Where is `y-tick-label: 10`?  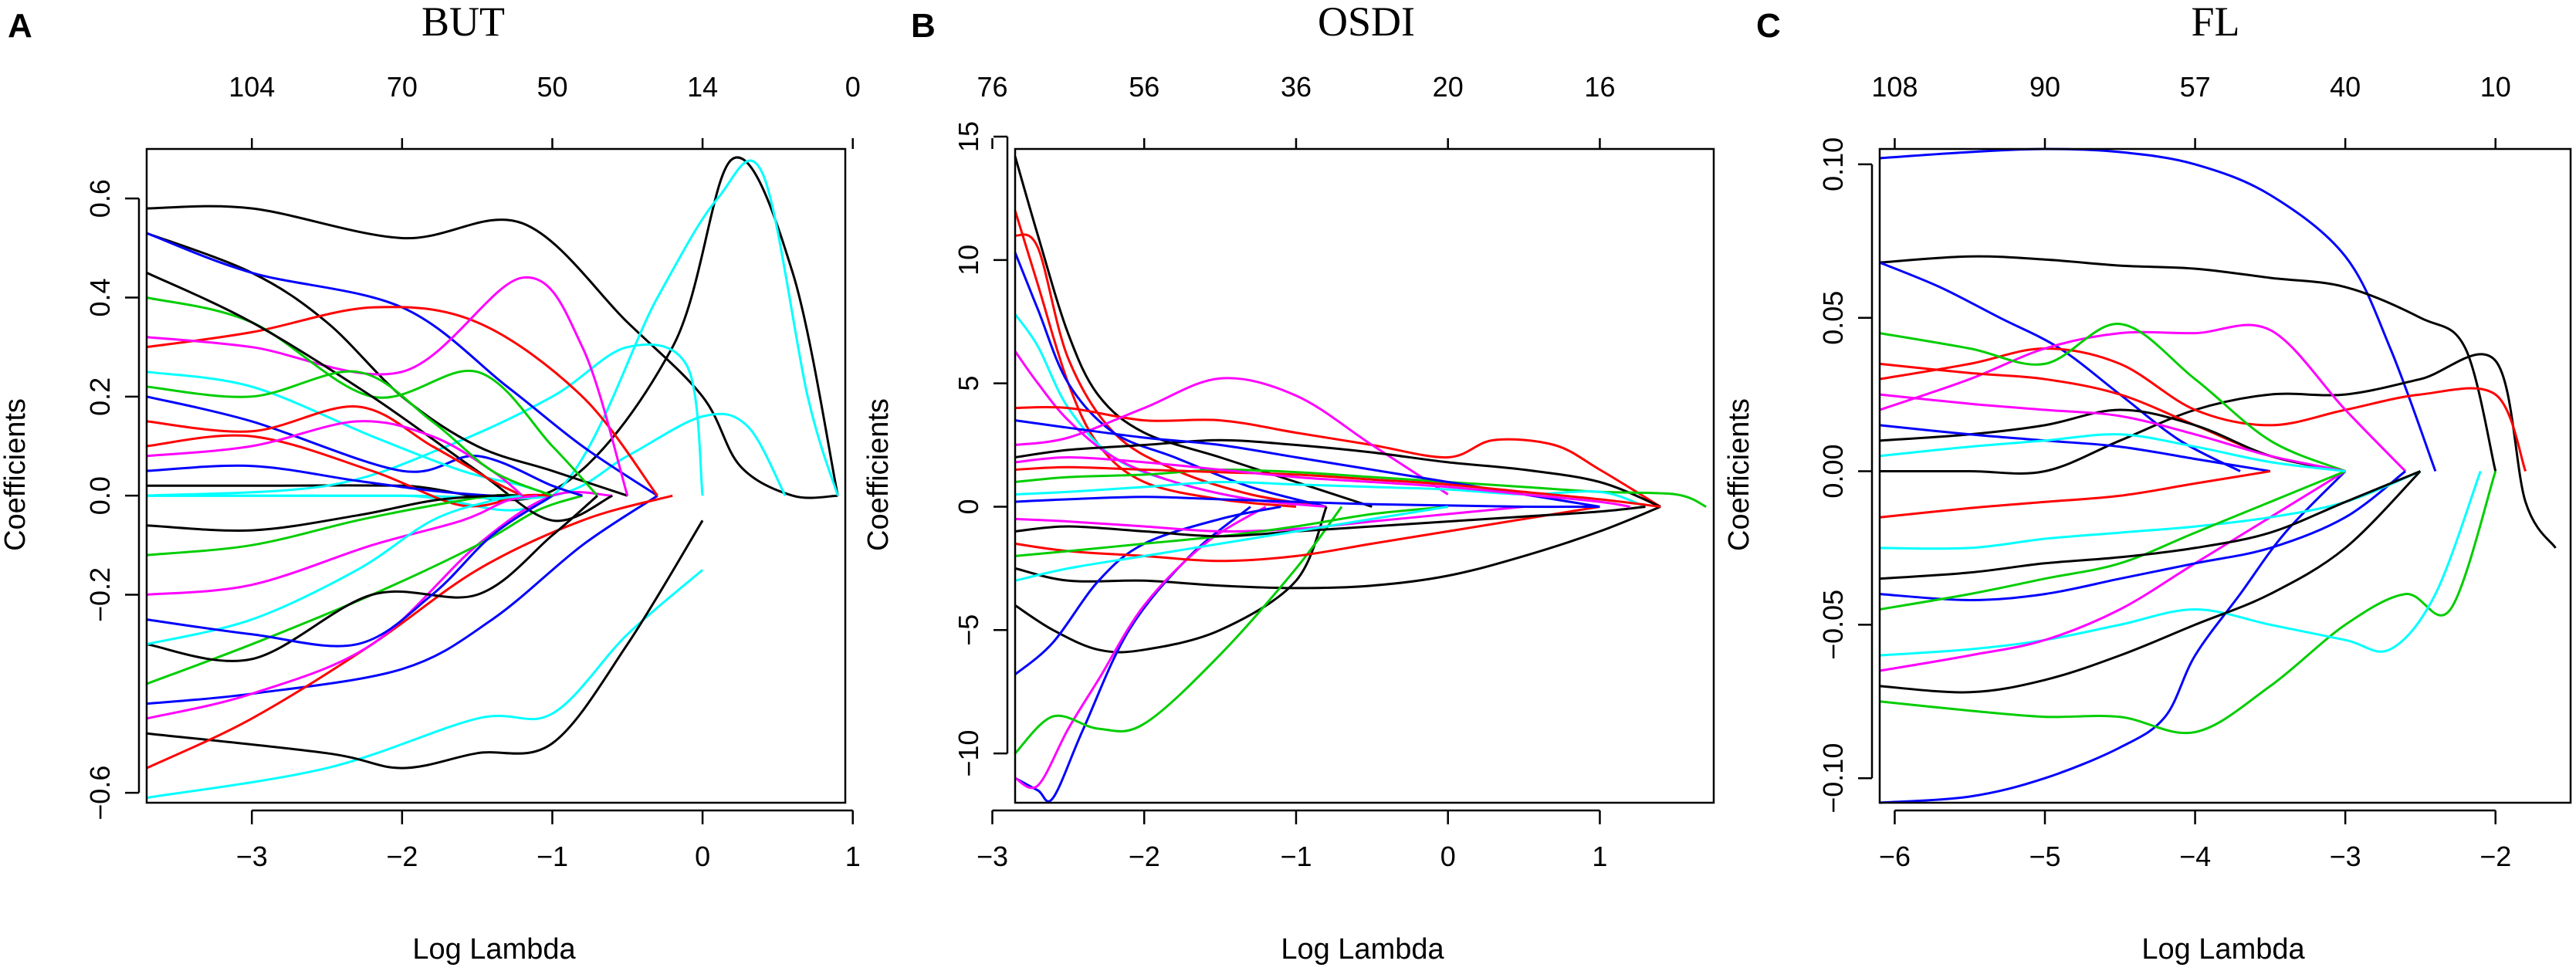 y-tick-label: 10 is located at coordinates (968, 260).